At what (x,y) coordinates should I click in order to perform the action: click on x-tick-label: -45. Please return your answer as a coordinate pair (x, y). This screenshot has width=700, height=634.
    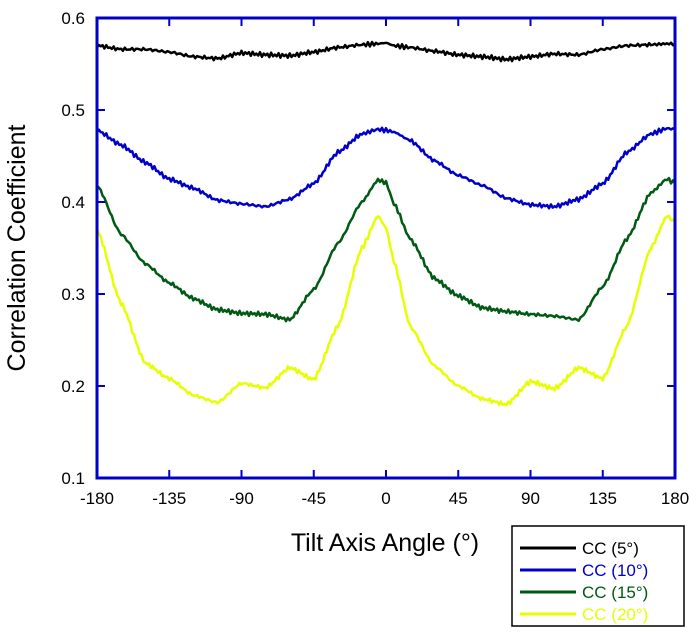
    Looking at the image, I should click on (313, 498).